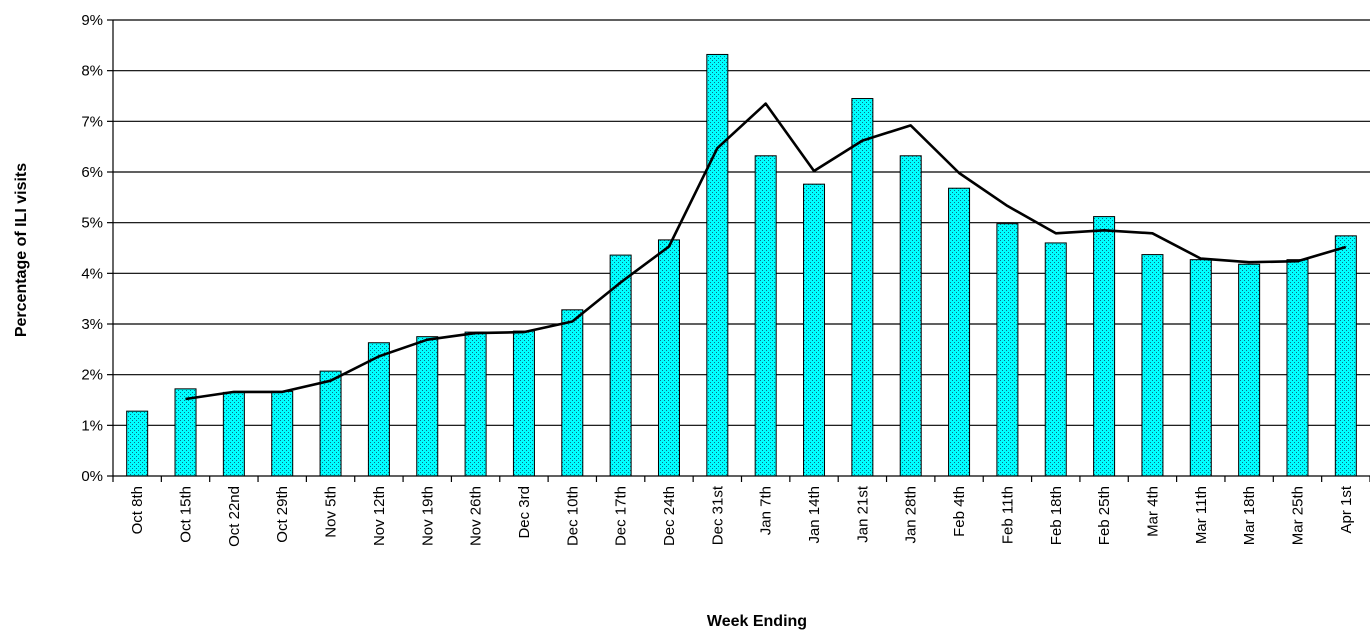 The height and width of the screenshot is (632, 1370). I want to click on x-tick-label: Dec 3rd, so click(524, 512).